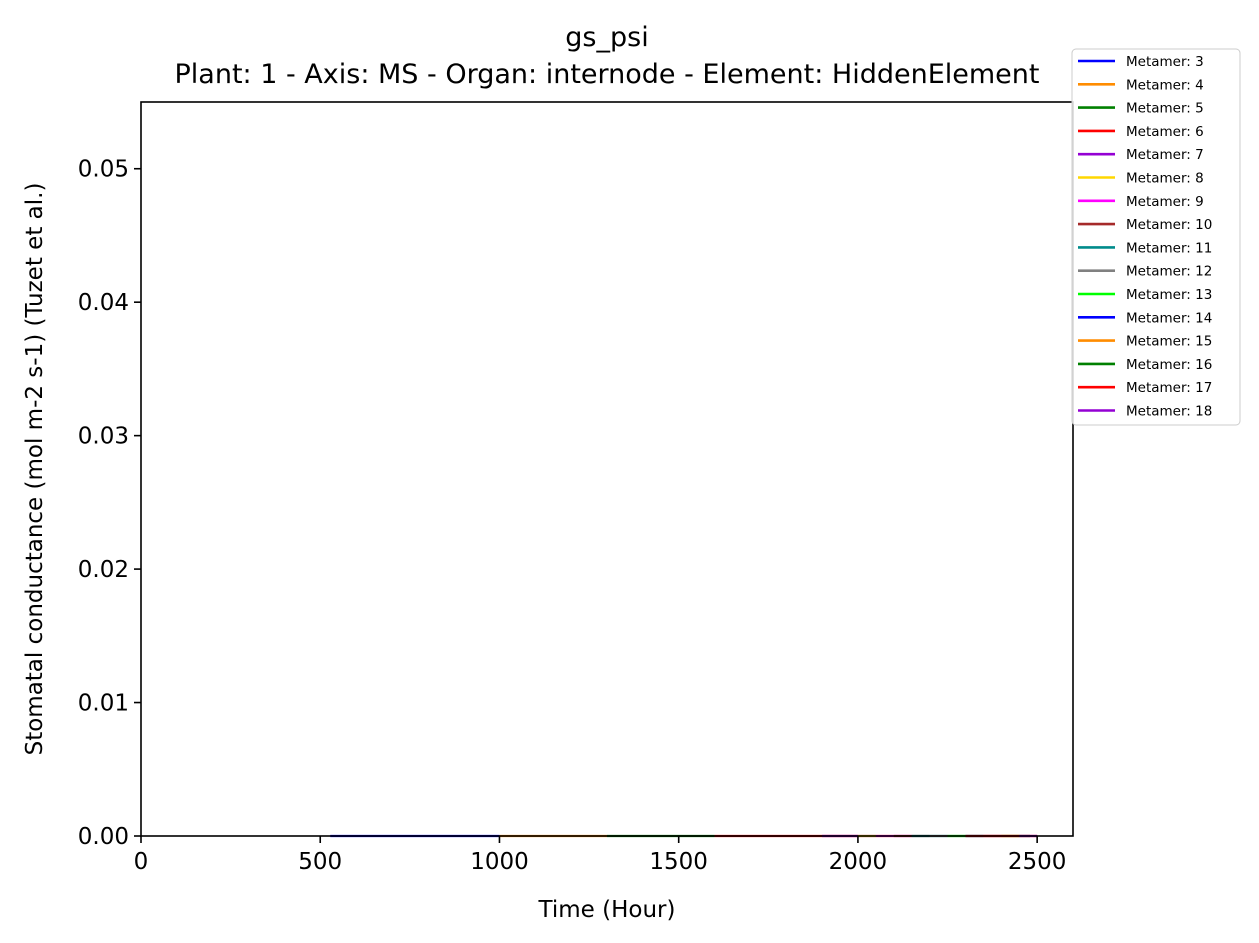 The image size is (1259, 943). I want to click on legend-item: Metamer: 13, so click(1145, 295).